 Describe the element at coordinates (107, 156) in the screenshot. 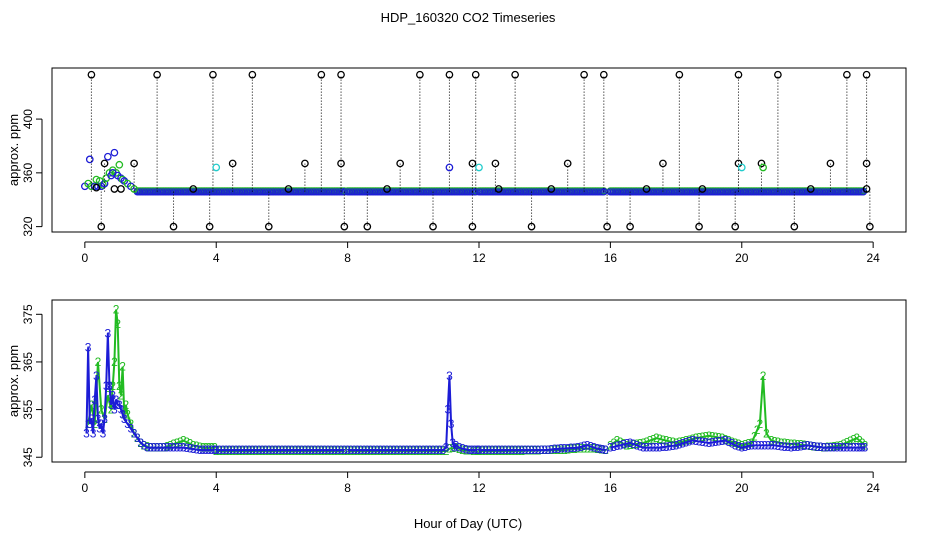

I see `early-point` at that location.